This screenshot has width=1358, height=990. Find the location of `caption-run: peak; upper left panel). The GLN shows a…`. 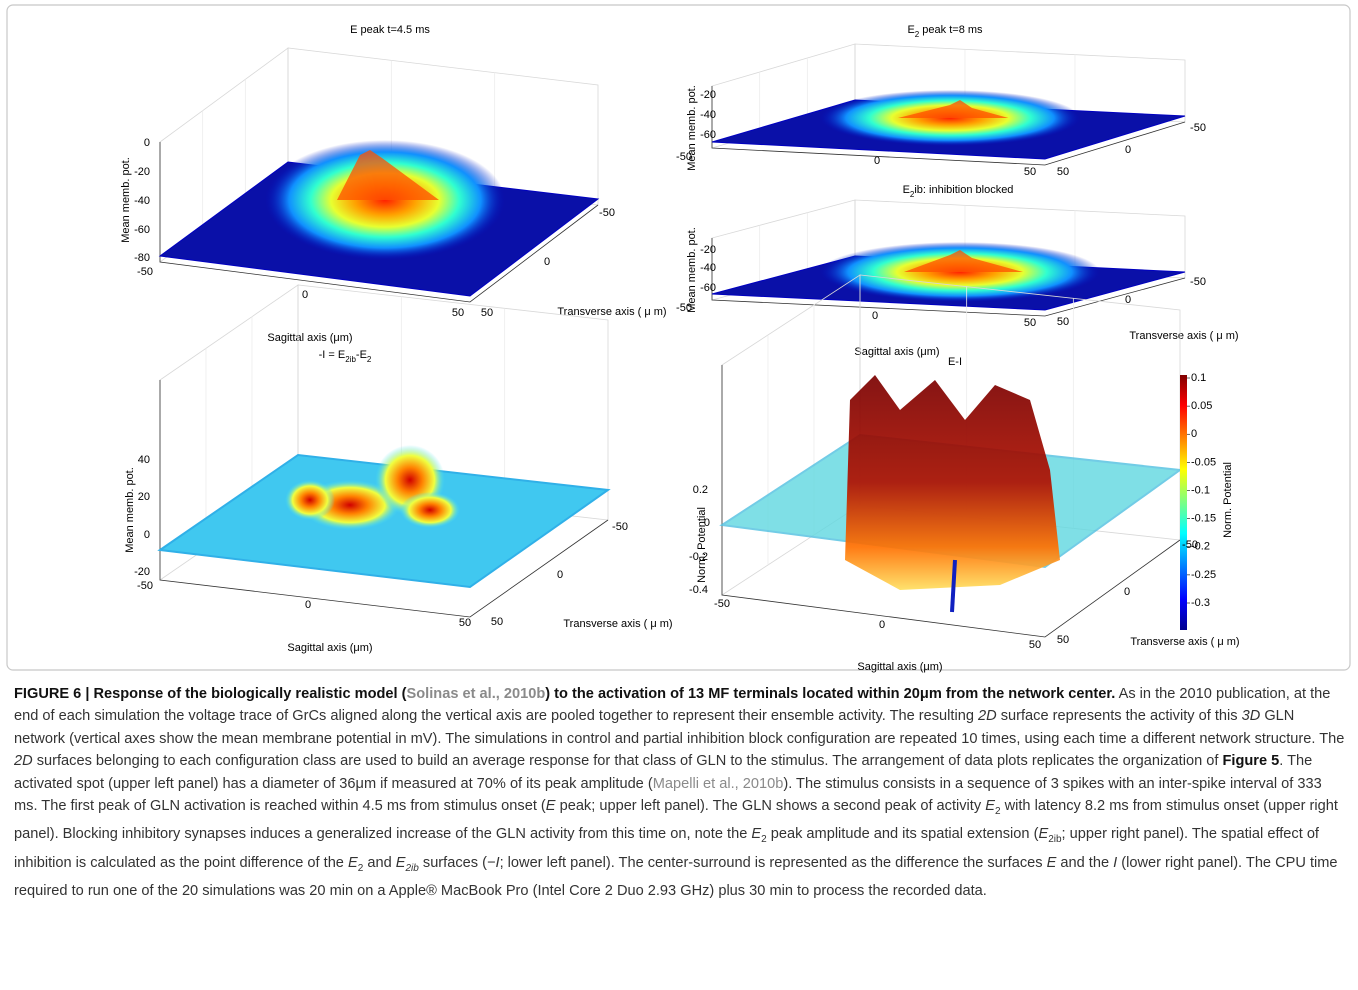

caption-run: peak; upper left panel). The GLN shows a… is located at coordinates (770, 806).